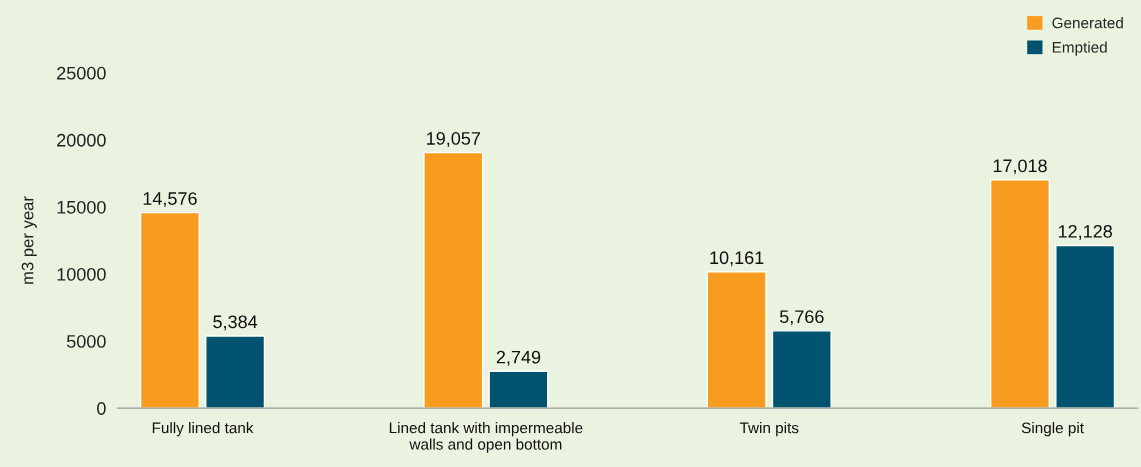  Describe the element at coordinates (101, 408) in the screenshot. I see `y-tick-label: 0` at that location.